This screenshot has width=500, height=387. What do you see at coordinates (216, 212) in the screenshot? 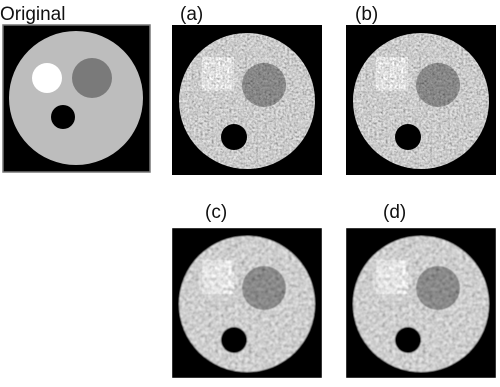
I see `panel-label: (c)` at bounding box center [216, 212].